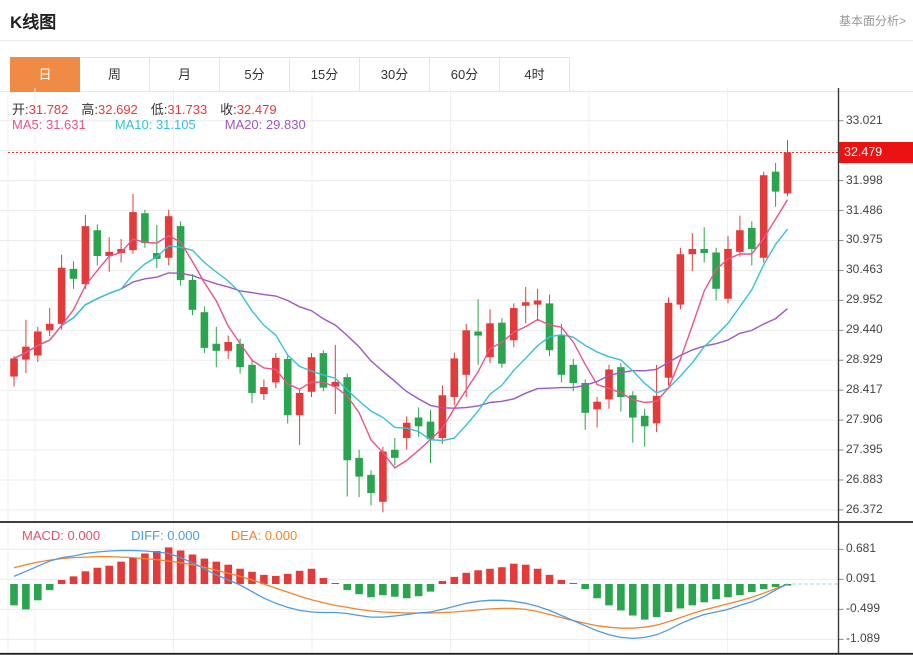  What do you see at coordinates (228, 109) in the screenshot?
I see `close-label: 收:` at bounding box center [228, 109].